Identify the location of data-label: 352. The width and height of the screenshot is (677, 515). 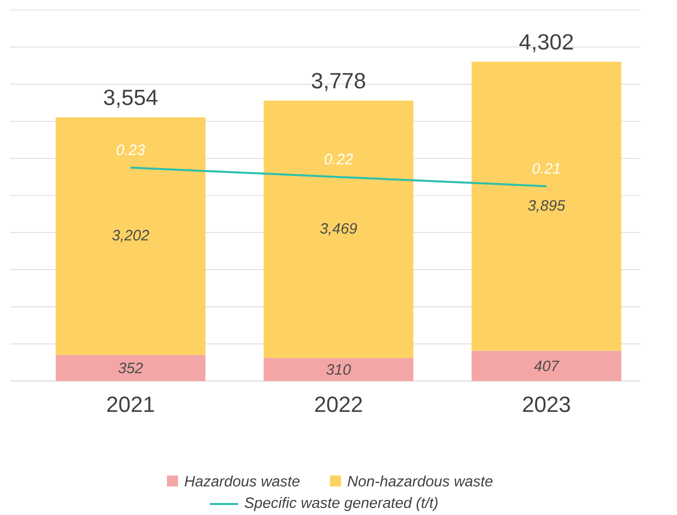
(130, 368).